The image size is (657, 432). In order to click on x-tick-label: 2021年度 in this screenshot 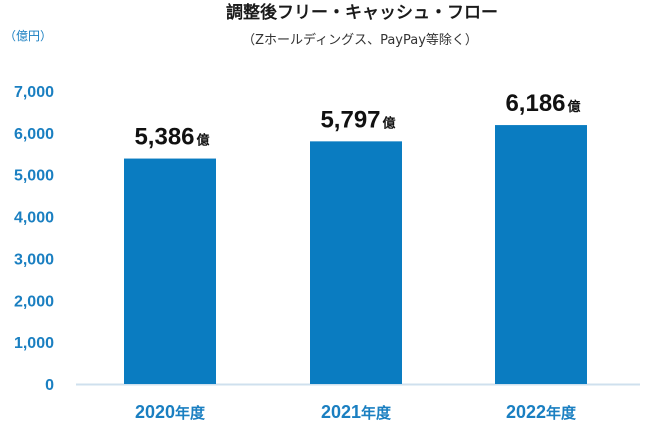, I will do `click(356, 412)`.